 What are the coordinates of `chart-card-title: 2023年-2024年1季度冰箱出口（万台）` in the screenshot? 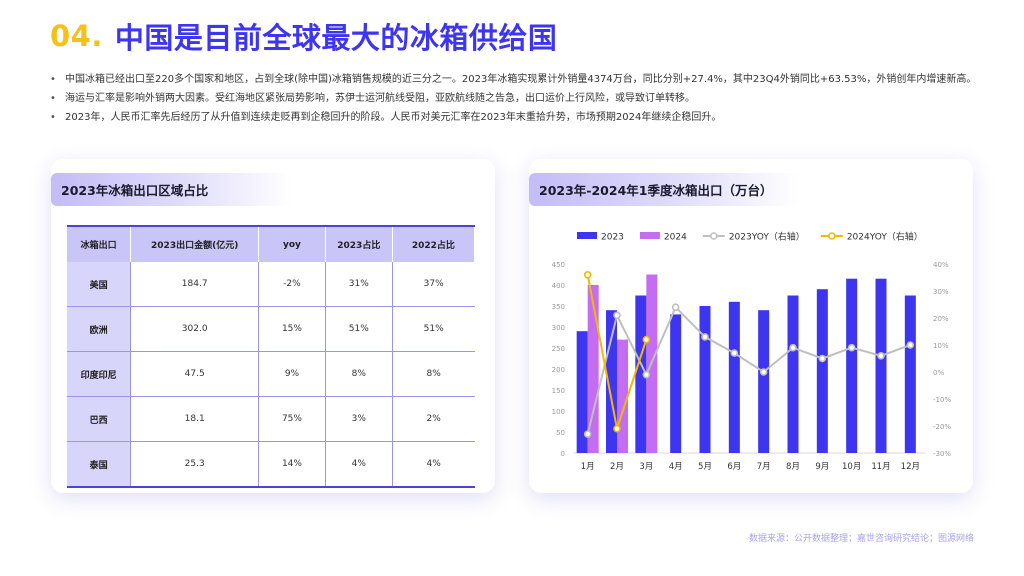 It's located at (664, 189).